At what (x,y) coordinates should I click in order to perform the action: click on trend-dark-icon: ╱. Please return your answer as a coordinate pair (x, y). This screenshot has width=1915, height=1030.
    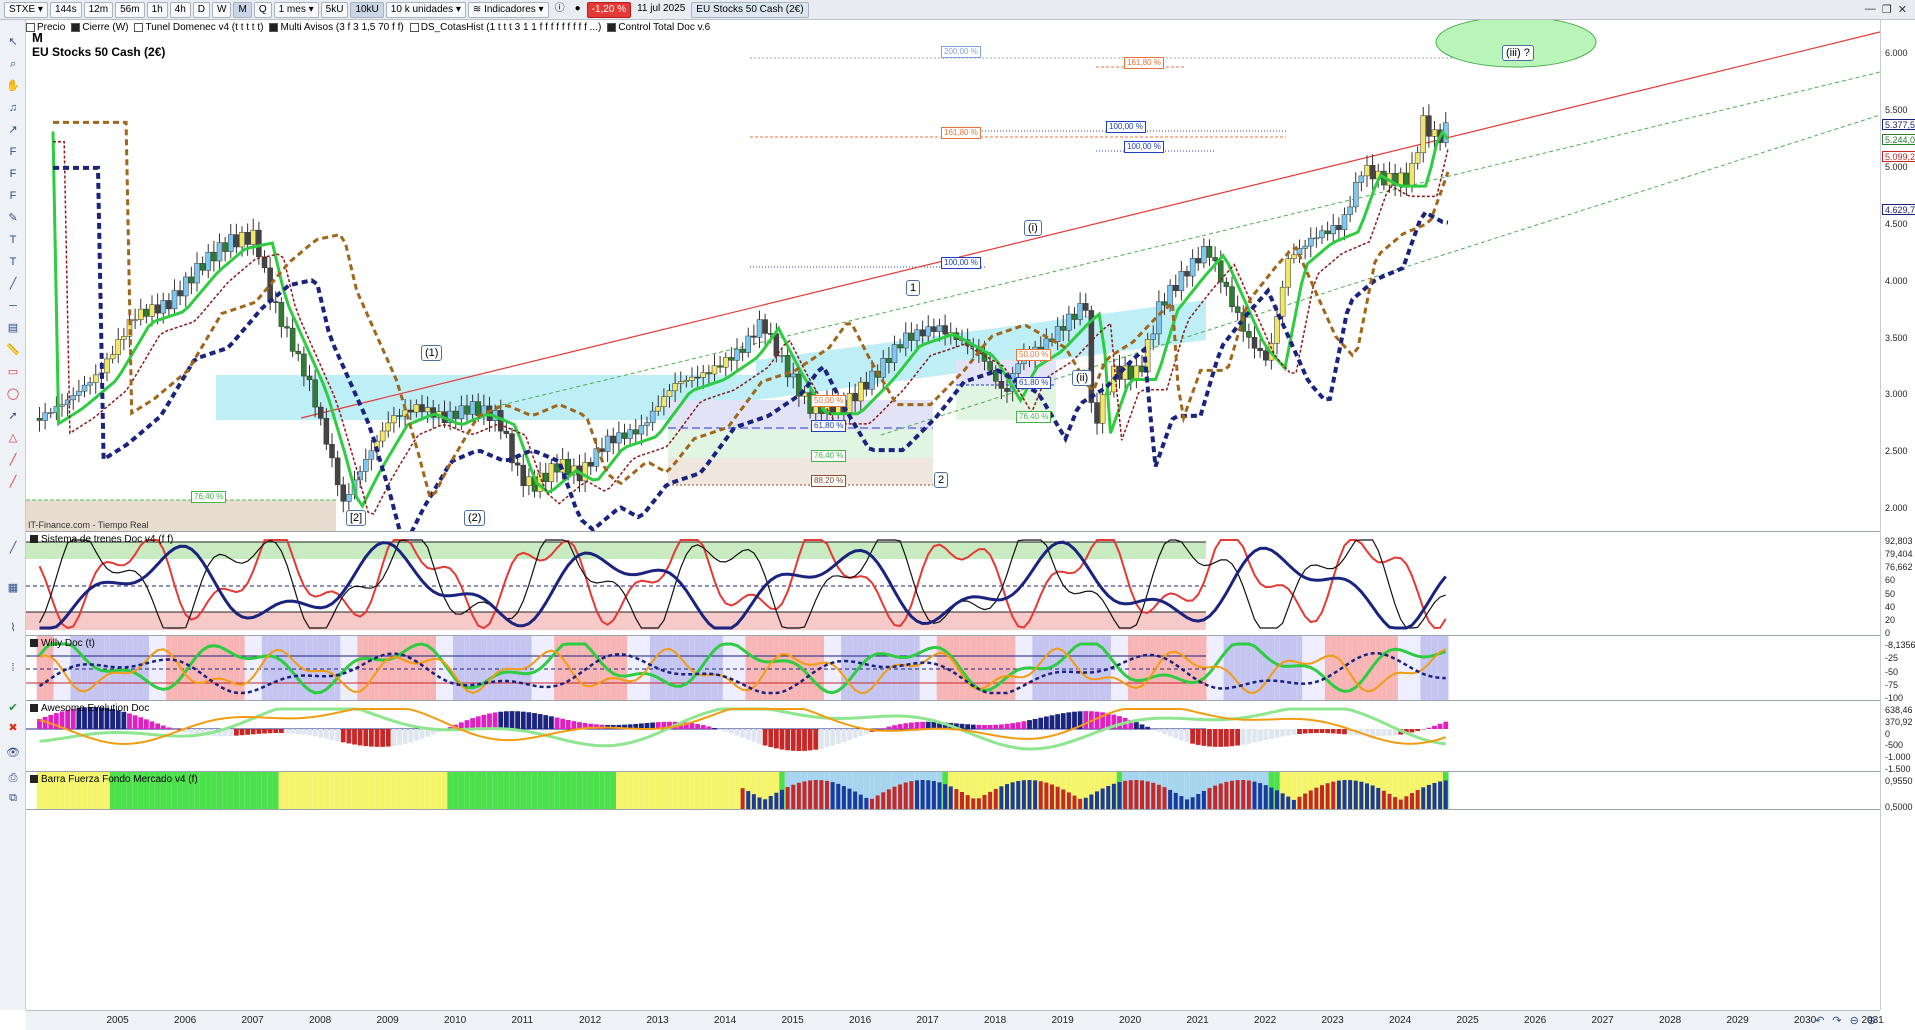
    Looking at the image, I should click on (13, 548).